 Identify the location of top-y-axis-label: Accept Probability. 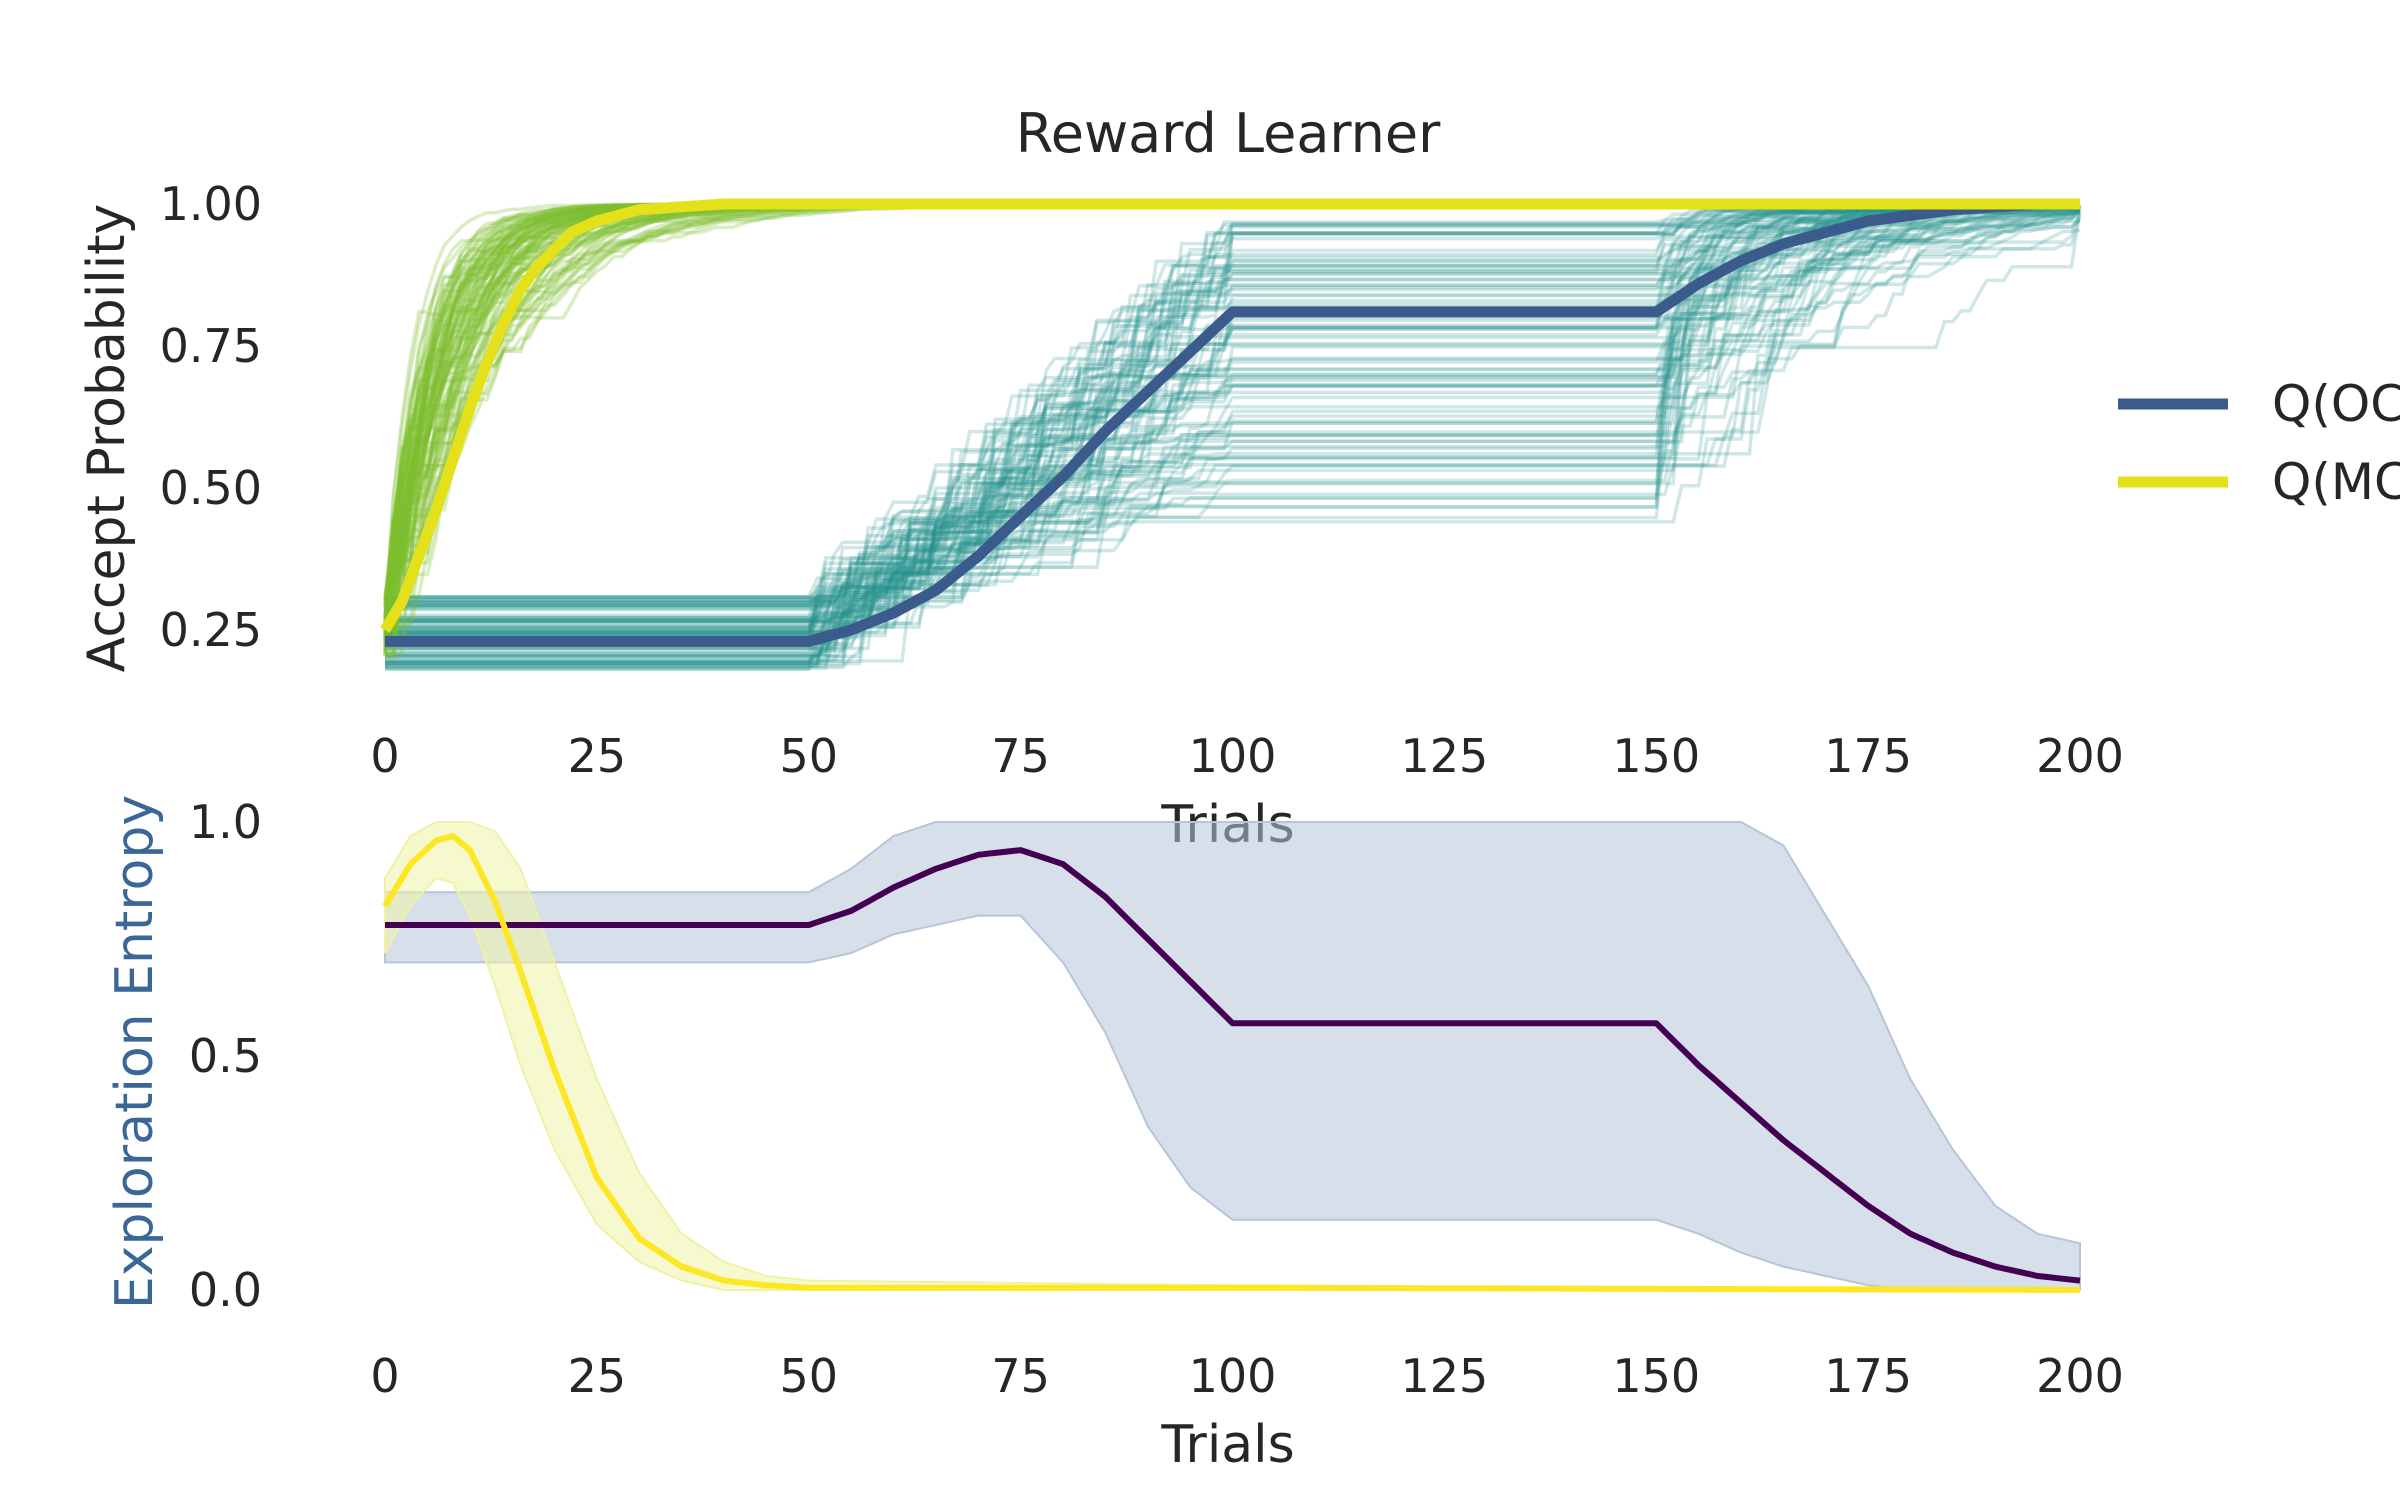
(107, 438).